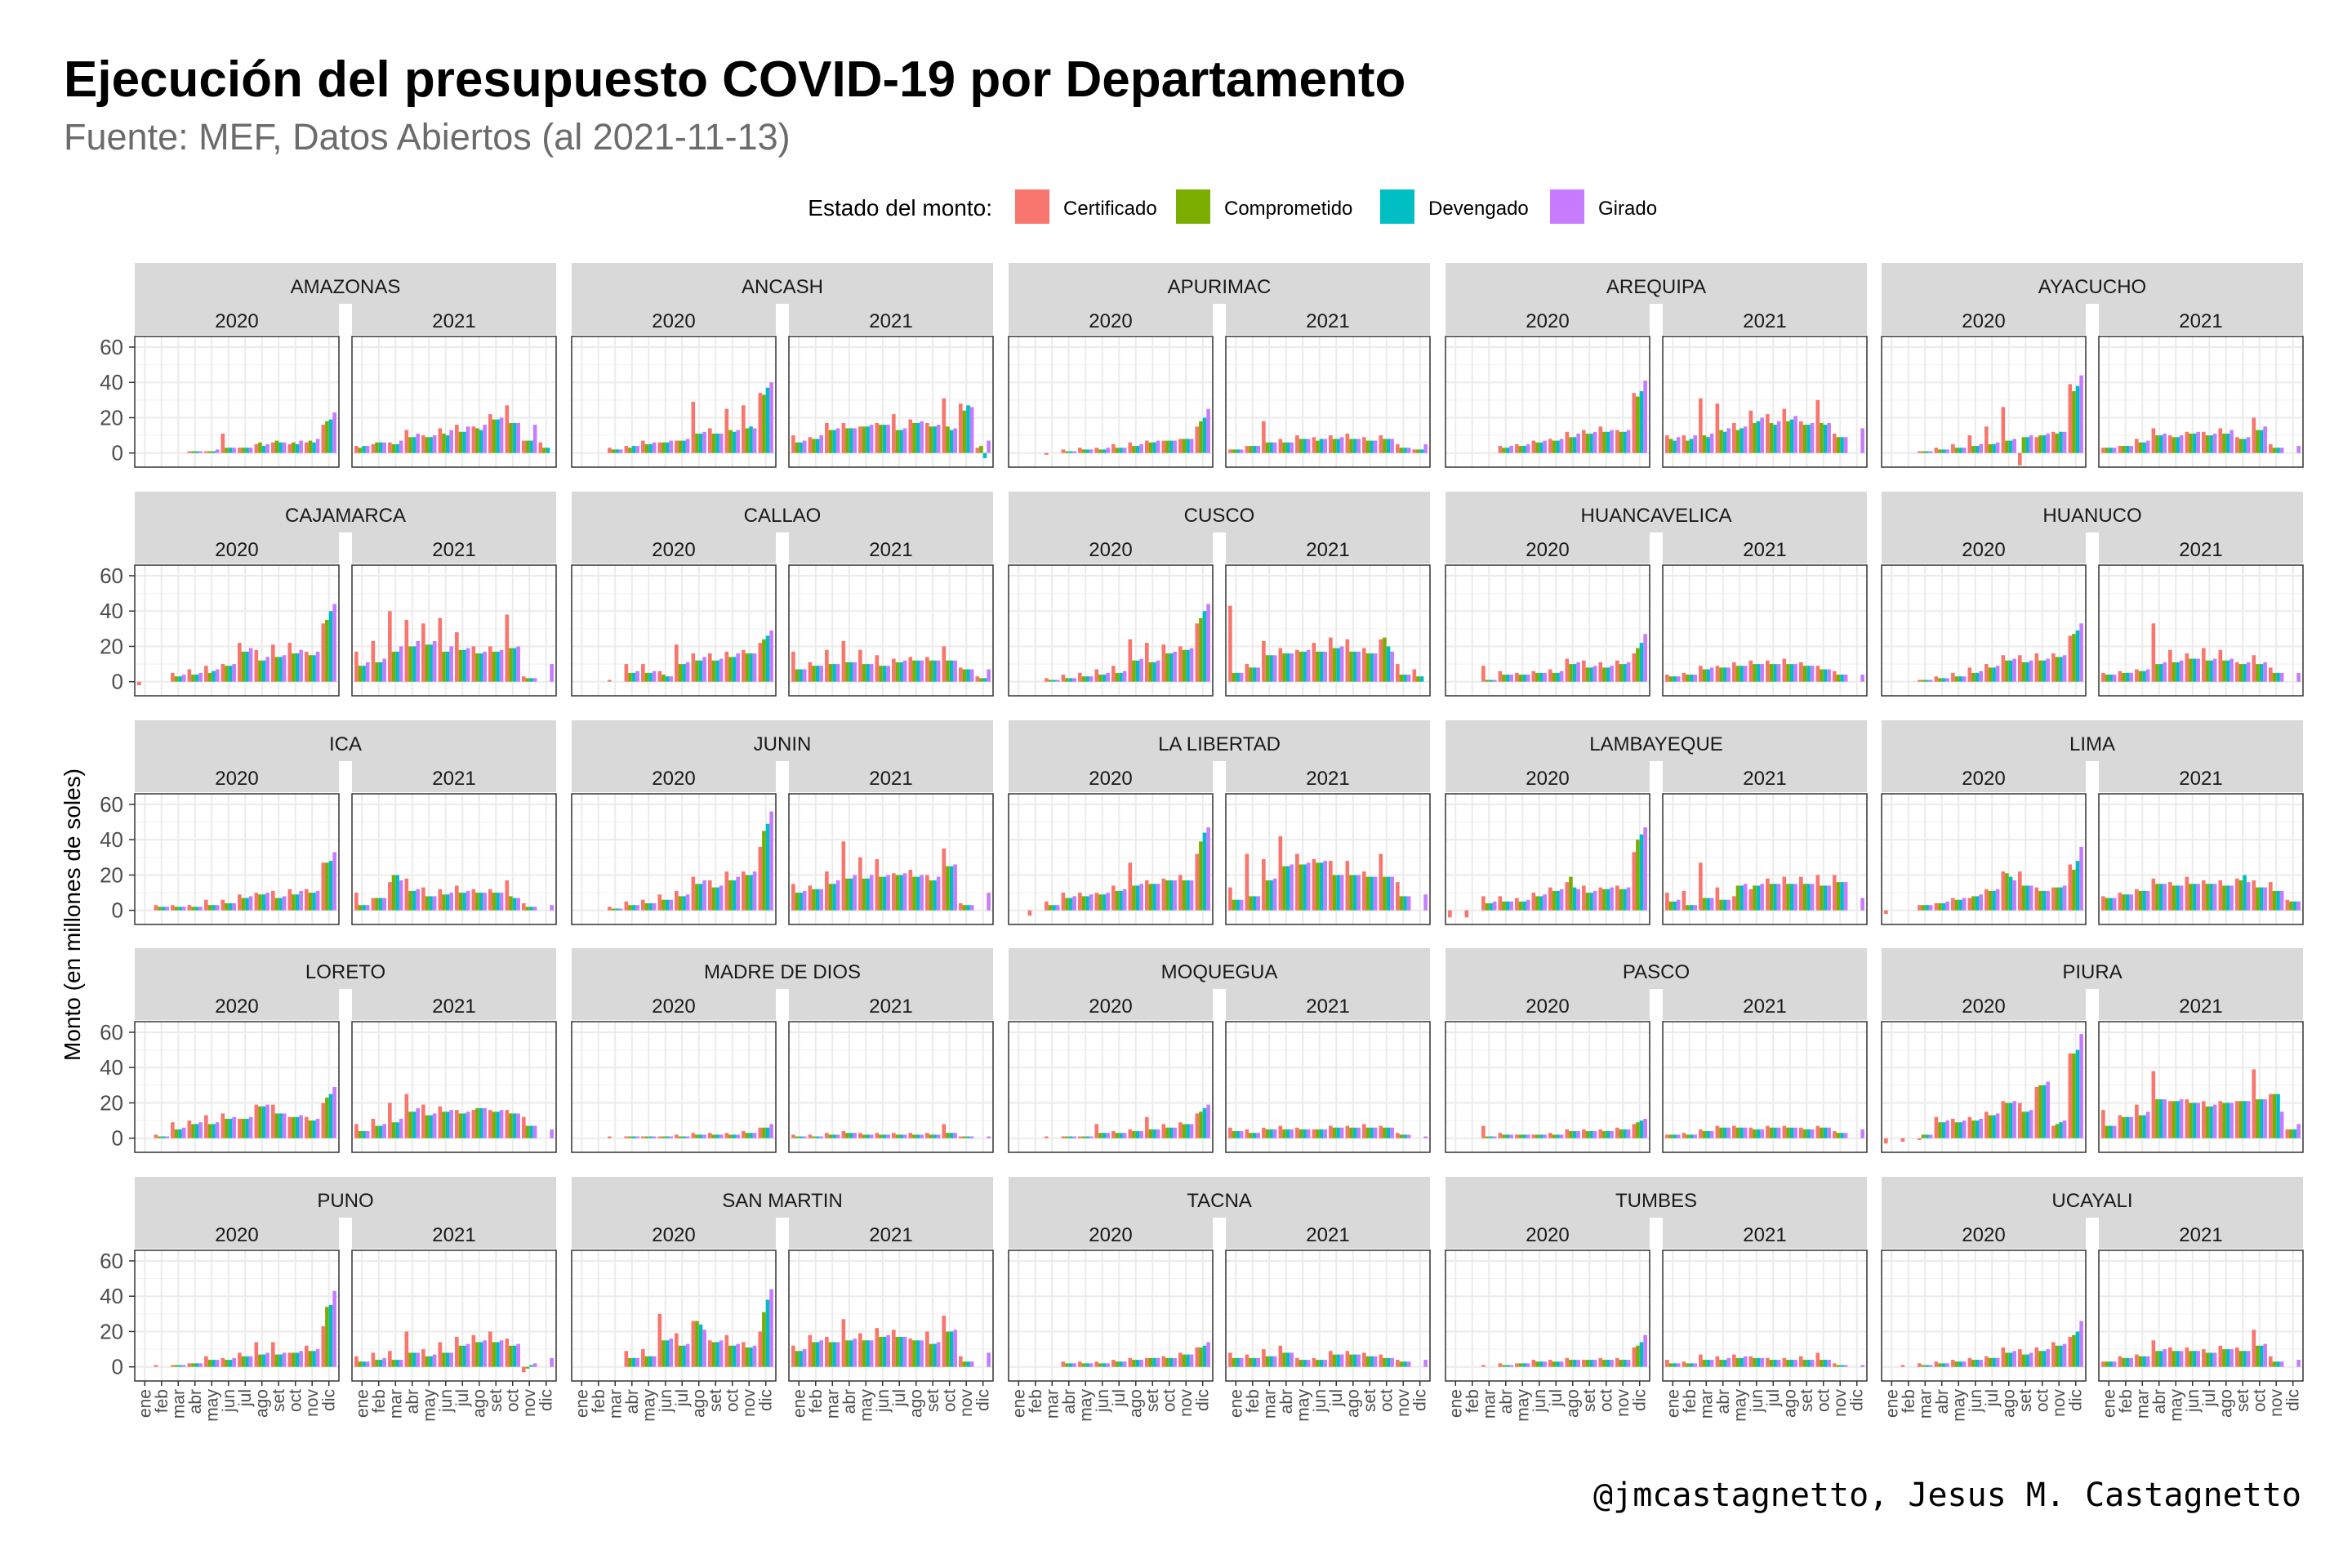 The height and width of the screenshot is (1568, 2352). Describe the element at coordinates (2276, 1403) in the screenshot. I see `x-tick-label: nov` at that location.